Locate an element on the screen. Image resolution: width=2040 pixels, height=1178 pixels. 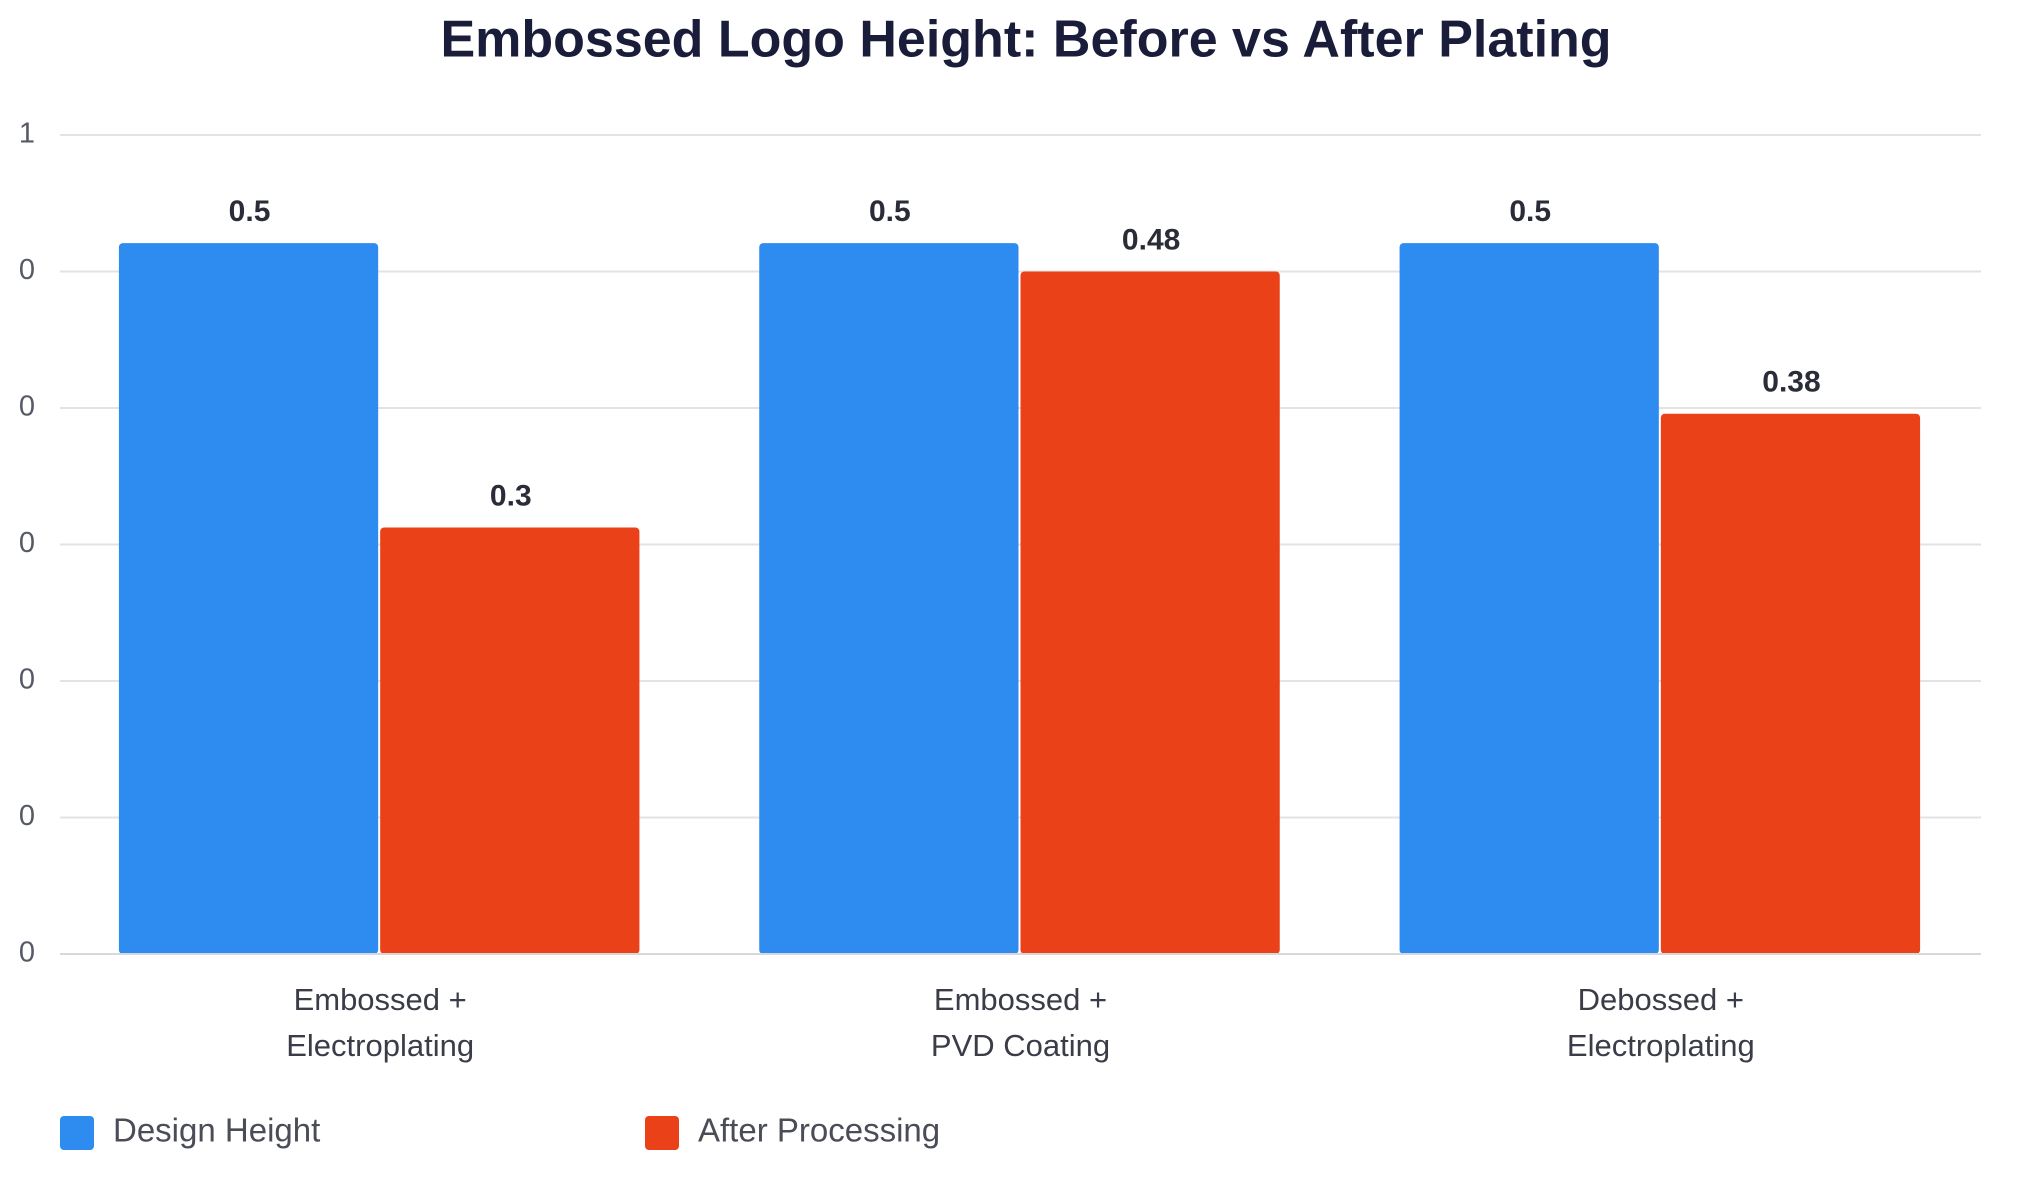
value-label: 0.38 is located at coordinates (1791, 382).